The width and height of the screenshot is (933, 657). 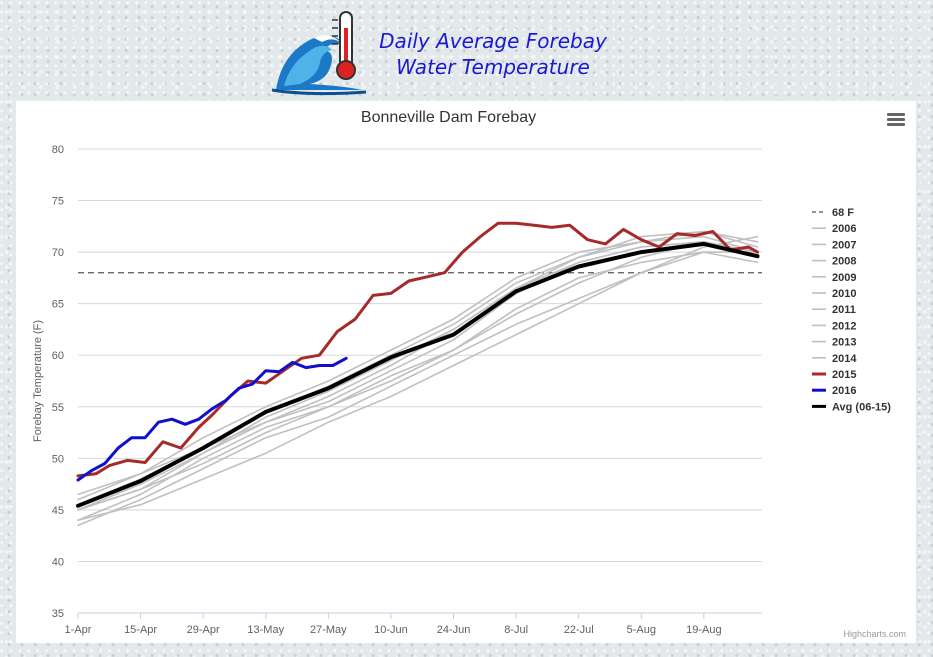 I want to click on y-tick-label: 65, so click(x=58, y=305).